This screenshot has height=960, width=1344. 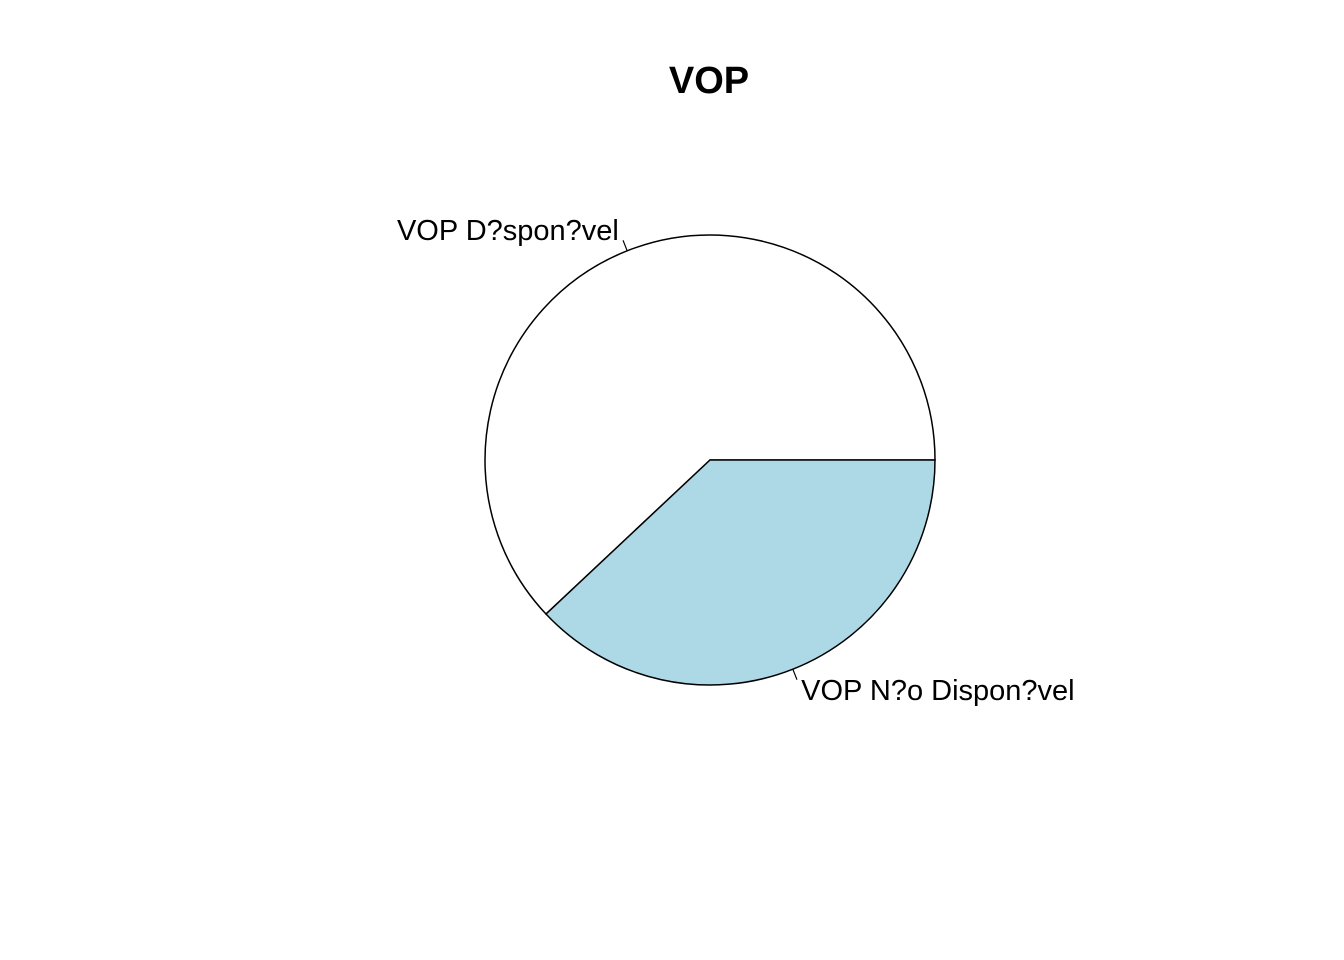 What do you see at coordinates (709, 81) in the screenshot?
I see `chart-title: VOP` at bounding box center [709, 81].